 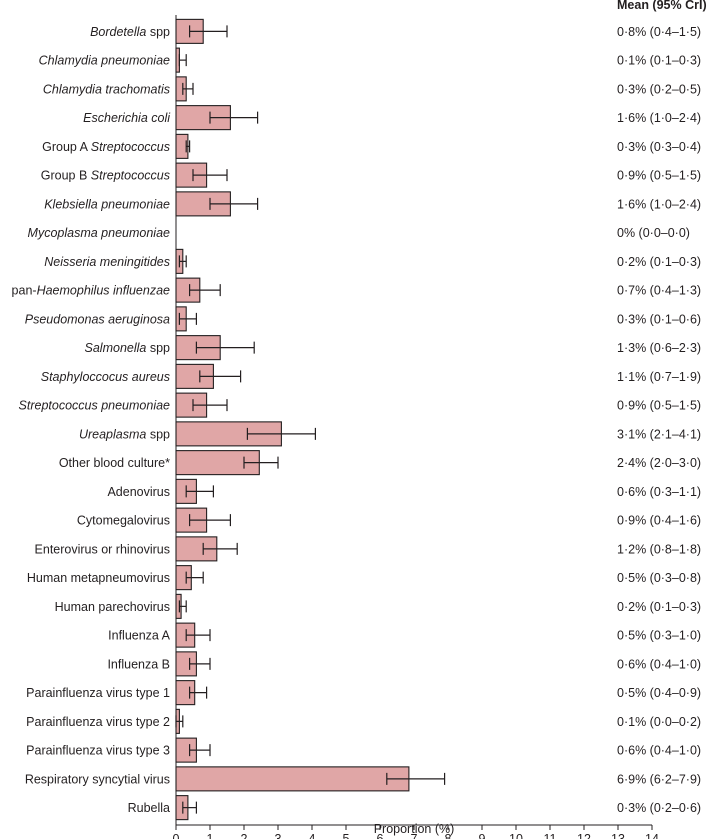 What do you see at coordinates (404, 635) in the screenshot?
I see `row-21: Influenza A 0·5% (0·3–1·0)` at bounding box center [404, 635].